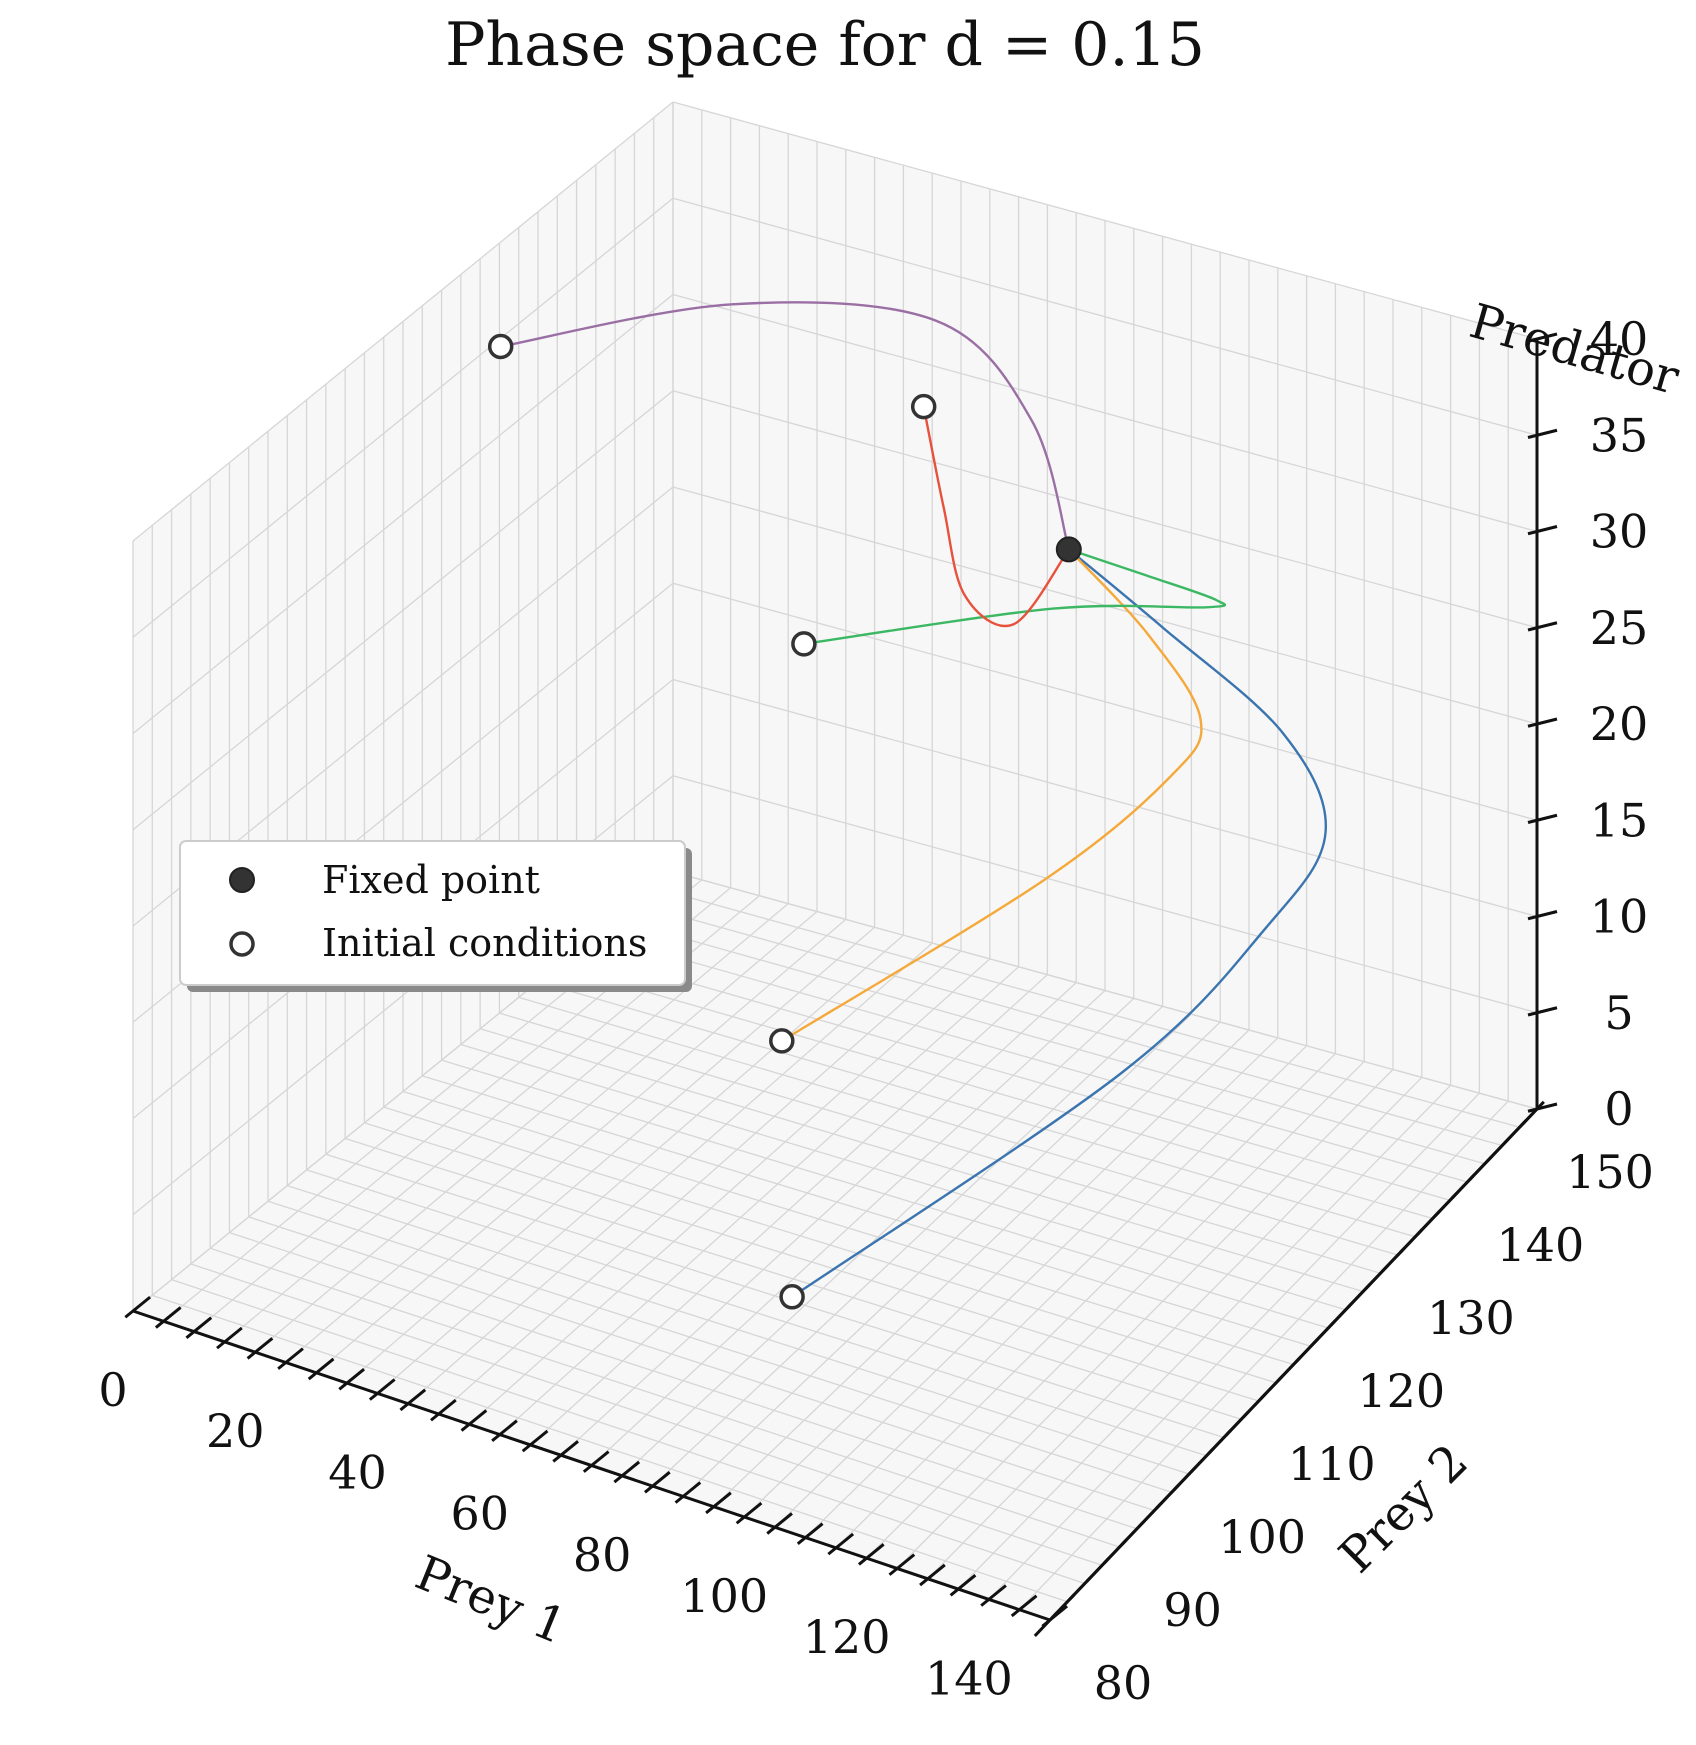 This screenshot has height=1745, width=1696. Describe the element at coordinates (825, 45) in the screenshot. I see `chart-title: Phase space for d = 0.15` at that location.